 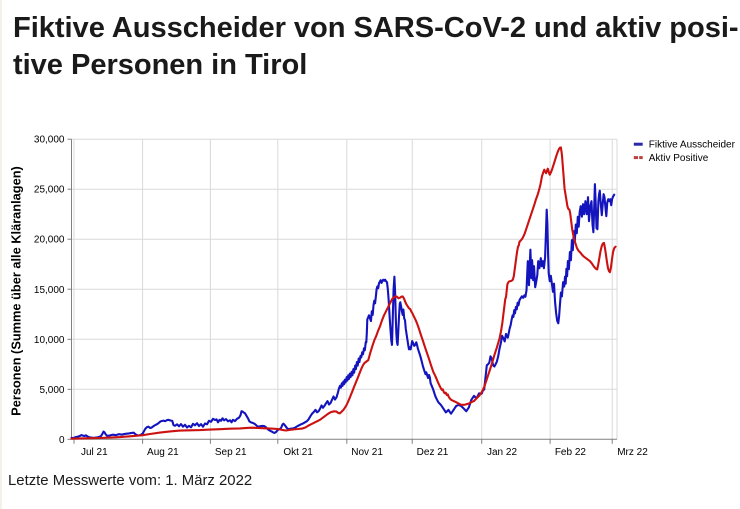 What do you see at coordinates (49, 290) in the screenshot?
I see `svg-text: 15,000` at bounding box center [49, 290].